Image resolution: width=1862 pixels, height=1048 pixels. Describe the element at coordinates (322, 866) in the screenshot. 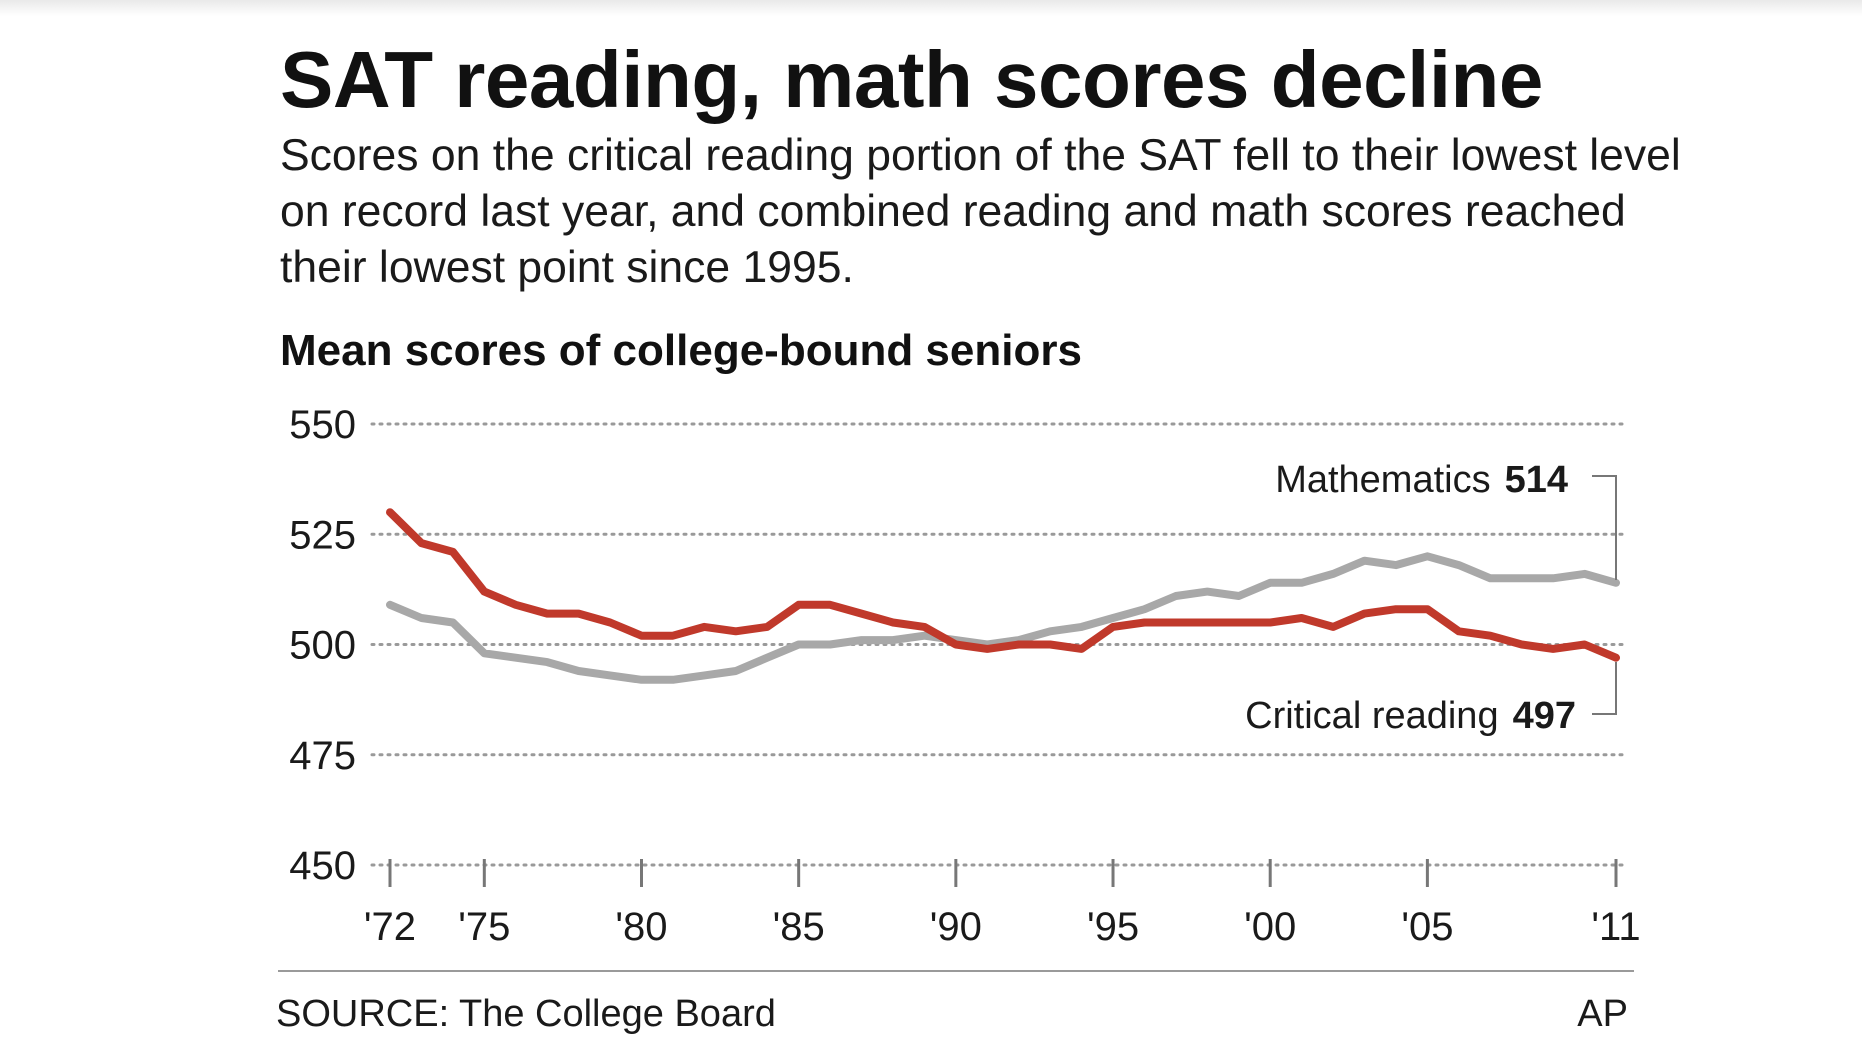

I see `y-tick-label-450: 450` at that location.